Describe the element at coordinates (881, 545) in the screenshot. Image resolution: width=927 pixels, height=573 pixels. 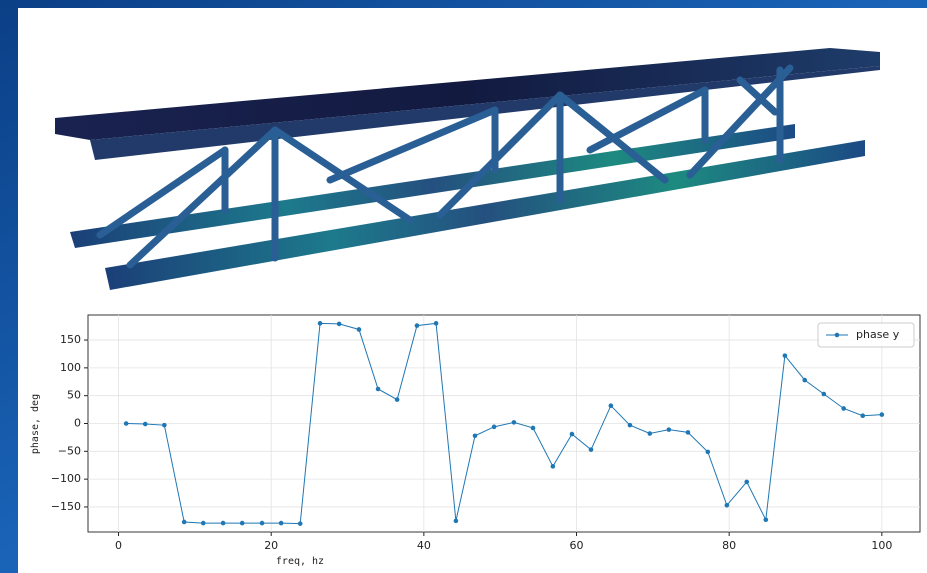
I see `x-tick-label: 100` at that location.